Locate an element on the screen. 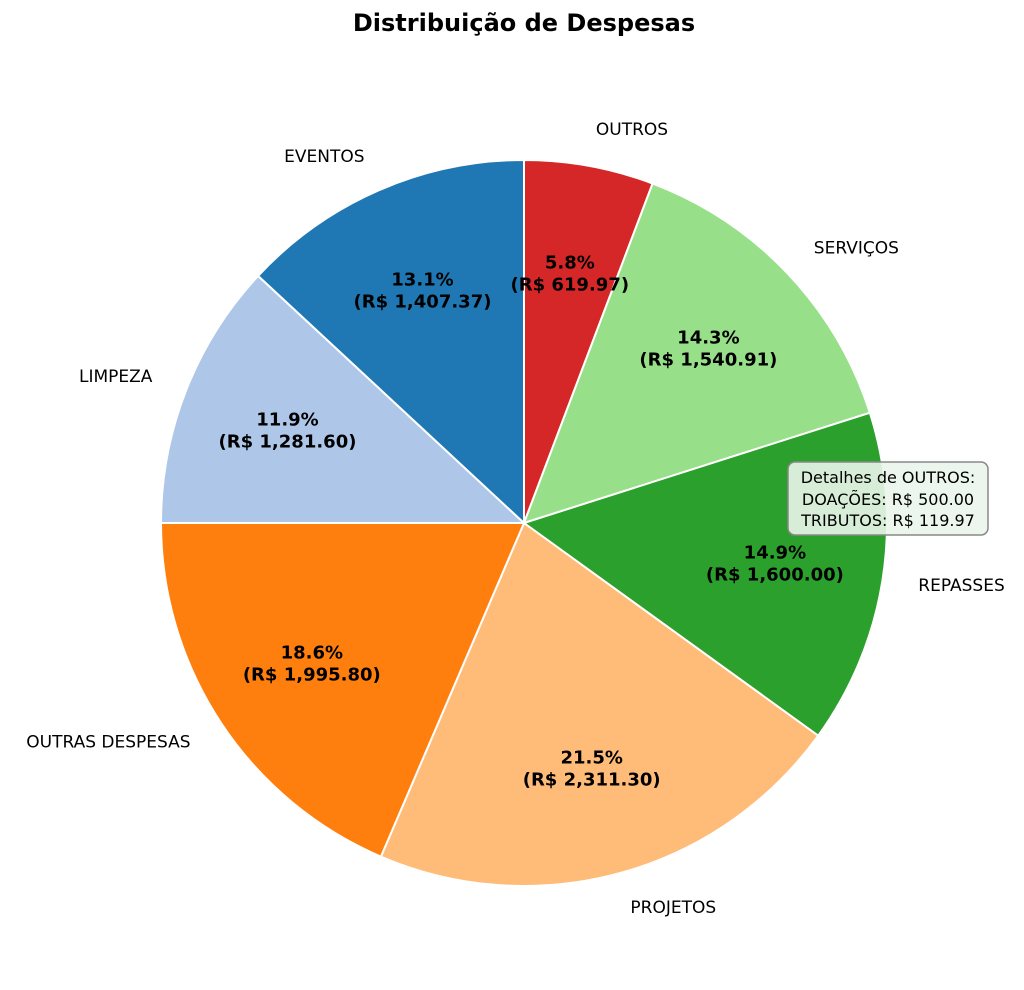  percent-label-limpeza: 11.9% is located at coordinates (287, 420).